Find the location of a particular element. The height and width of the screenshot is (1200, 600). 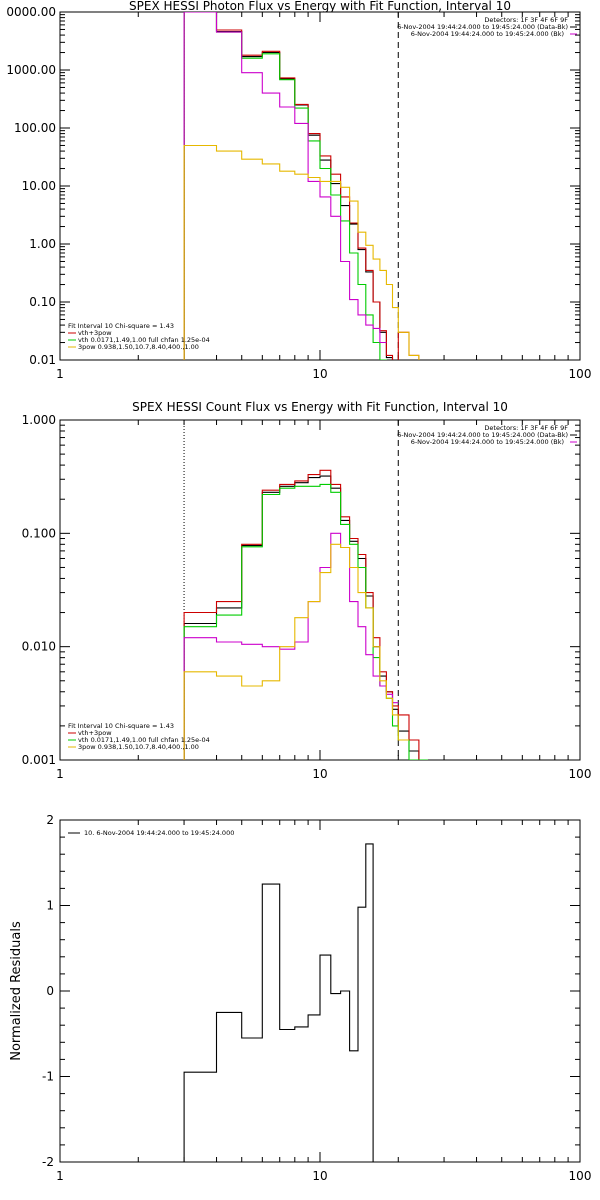

y-tick-label: 1 is located at coordinates (50, 906).